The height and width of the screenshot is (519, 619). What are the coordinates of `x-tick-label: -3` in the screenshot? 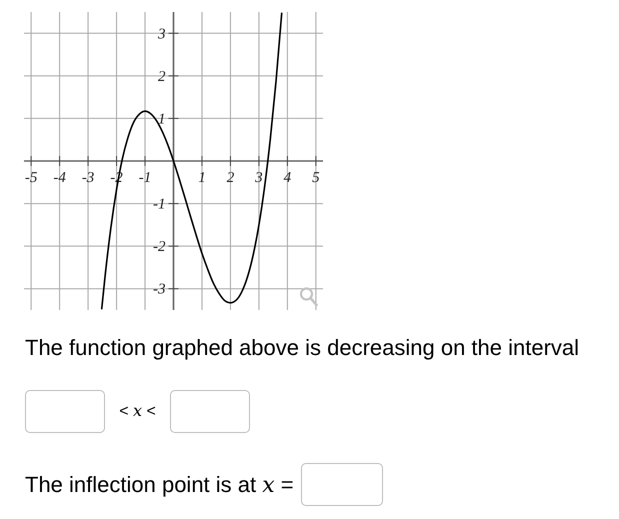 It's located at (88, 178).